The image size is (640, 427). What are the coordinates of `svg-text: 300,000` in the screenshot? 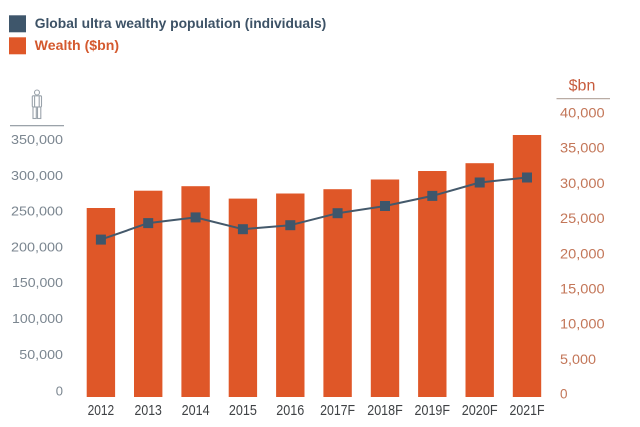 It's located at (37, 175).